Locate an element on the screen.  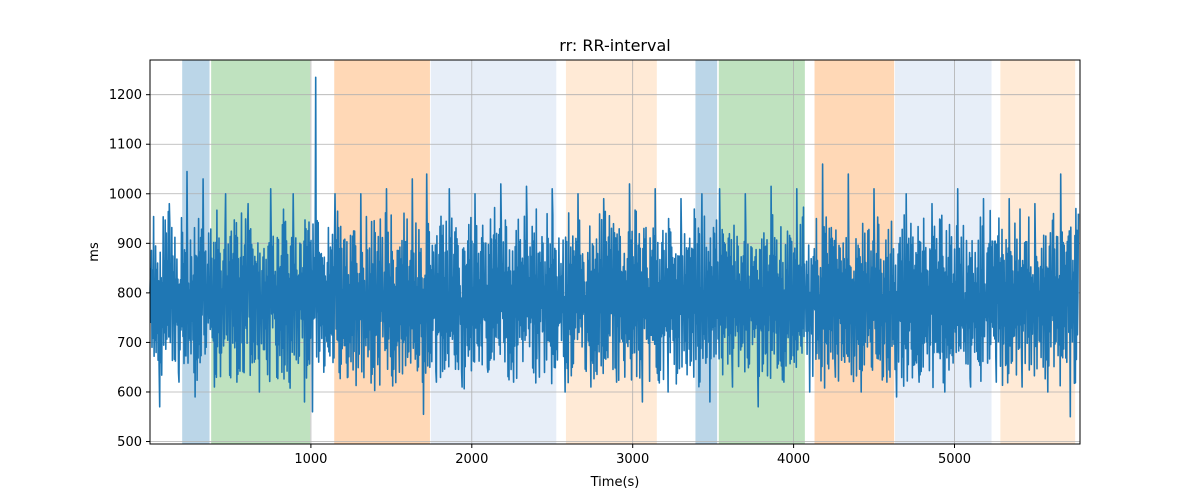
y-tick-label: 1200 is located at coordinates (125, 95).